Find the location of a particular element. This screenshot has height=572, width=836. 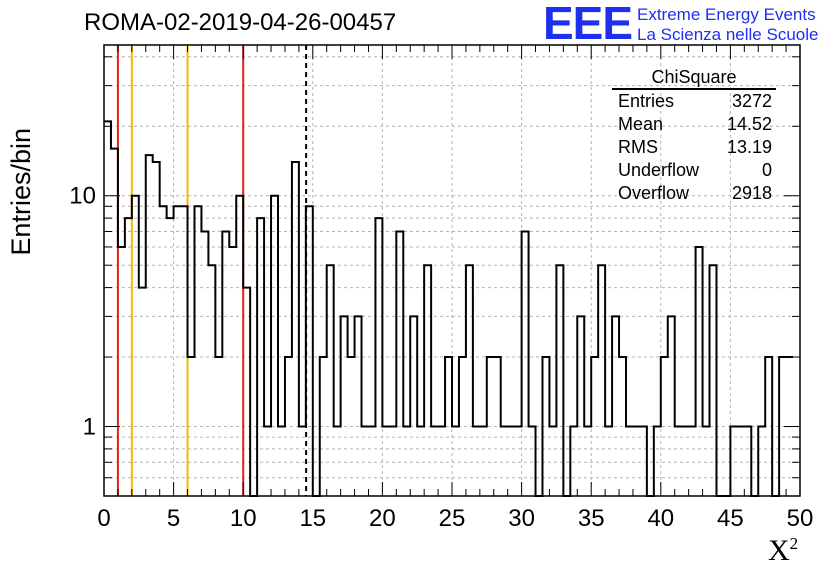

y-tick-label: 1 is located at coordinates (89, 427).